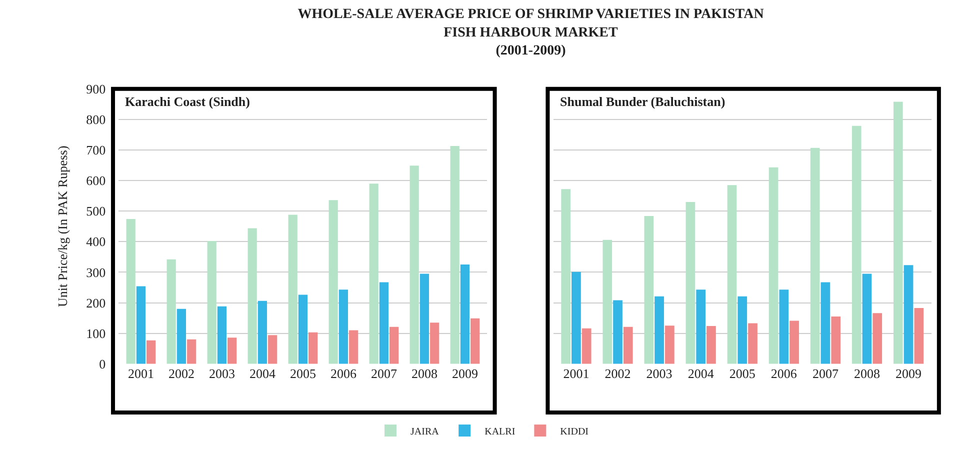  Describe the element at coordinates (96, 88) in the screenshot. I see `y-tick-label: 900` at that location.